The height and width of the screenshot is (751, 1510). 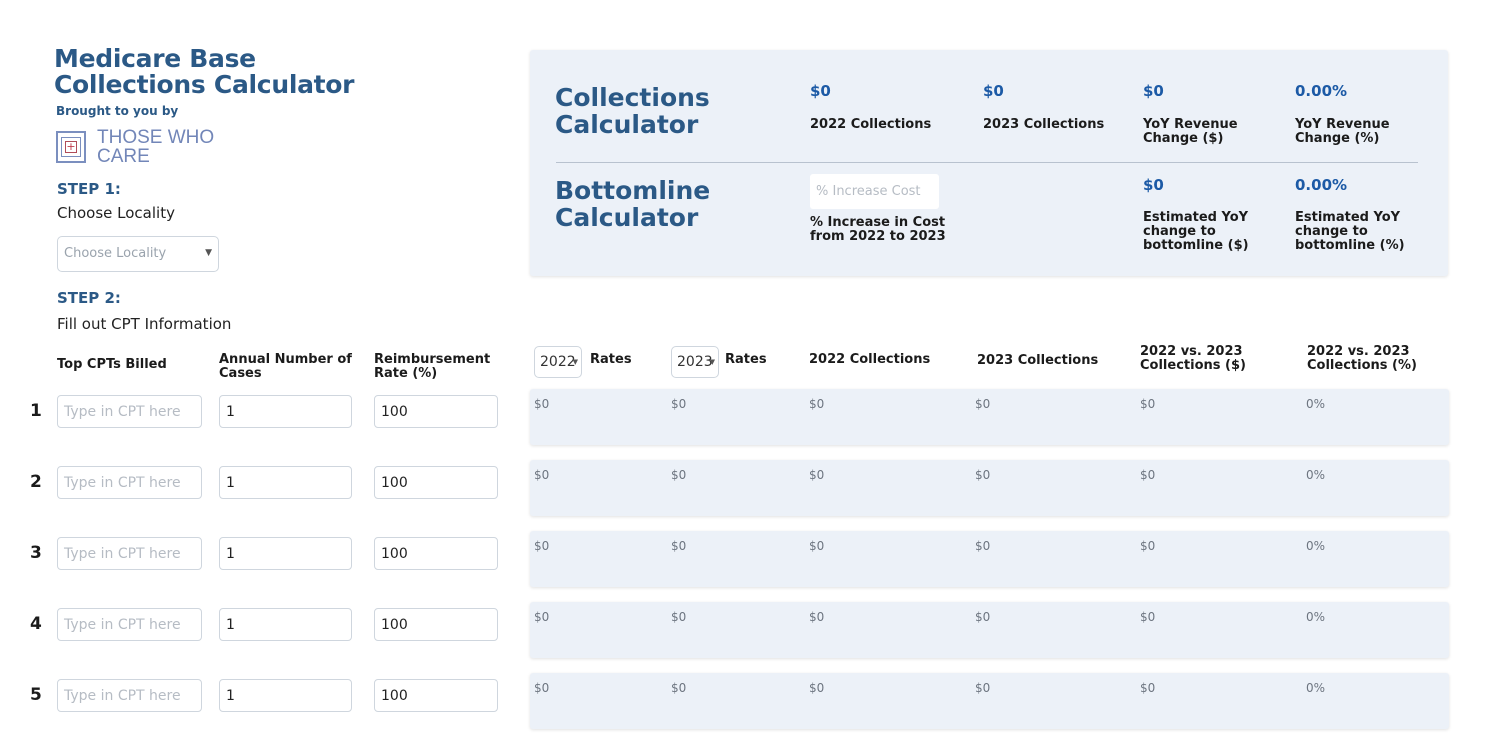 I want to click on step1-title: STEP 1:, so click(x=89, y=189).